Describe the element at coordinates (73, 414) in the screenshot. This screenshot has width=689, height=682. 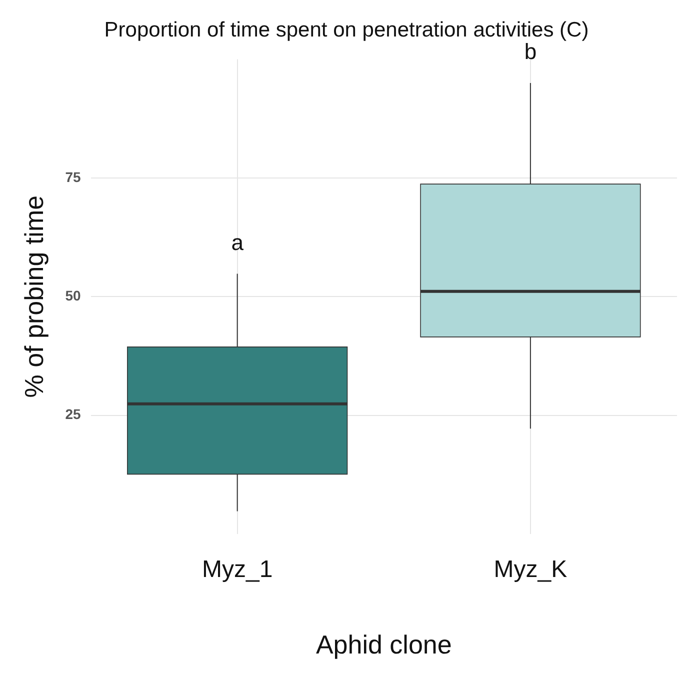
I see `y-tick-label: 25` at that location.